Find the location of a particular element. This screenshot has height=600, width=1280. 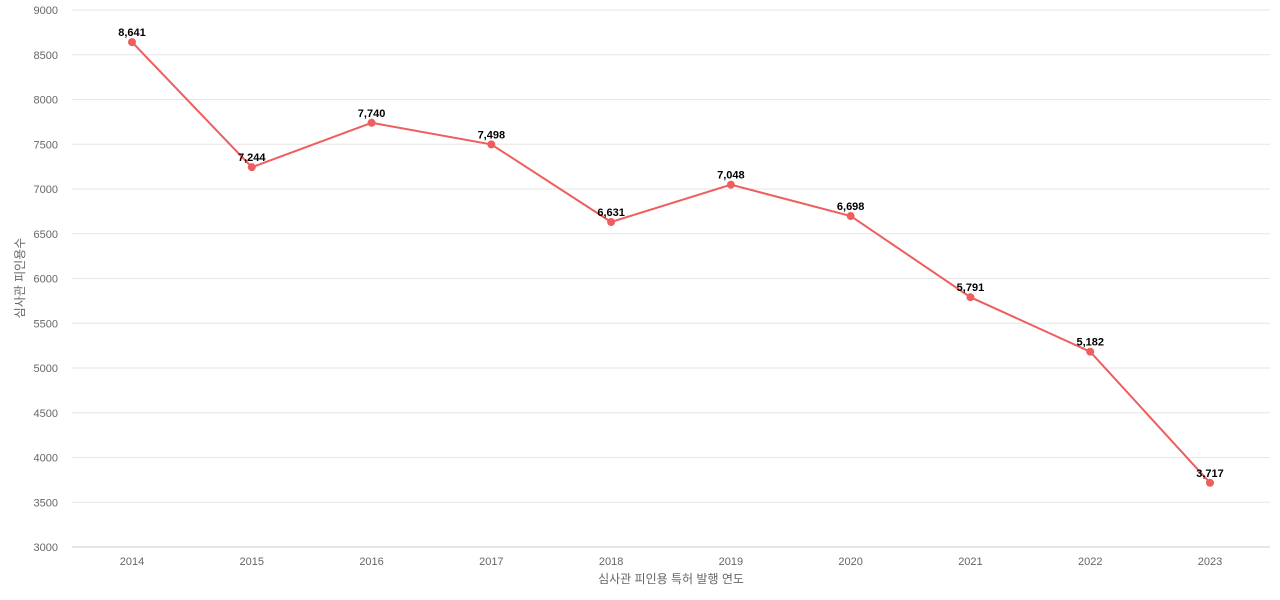

x-tick-label: 2014 is located at coordinates (132, 562).